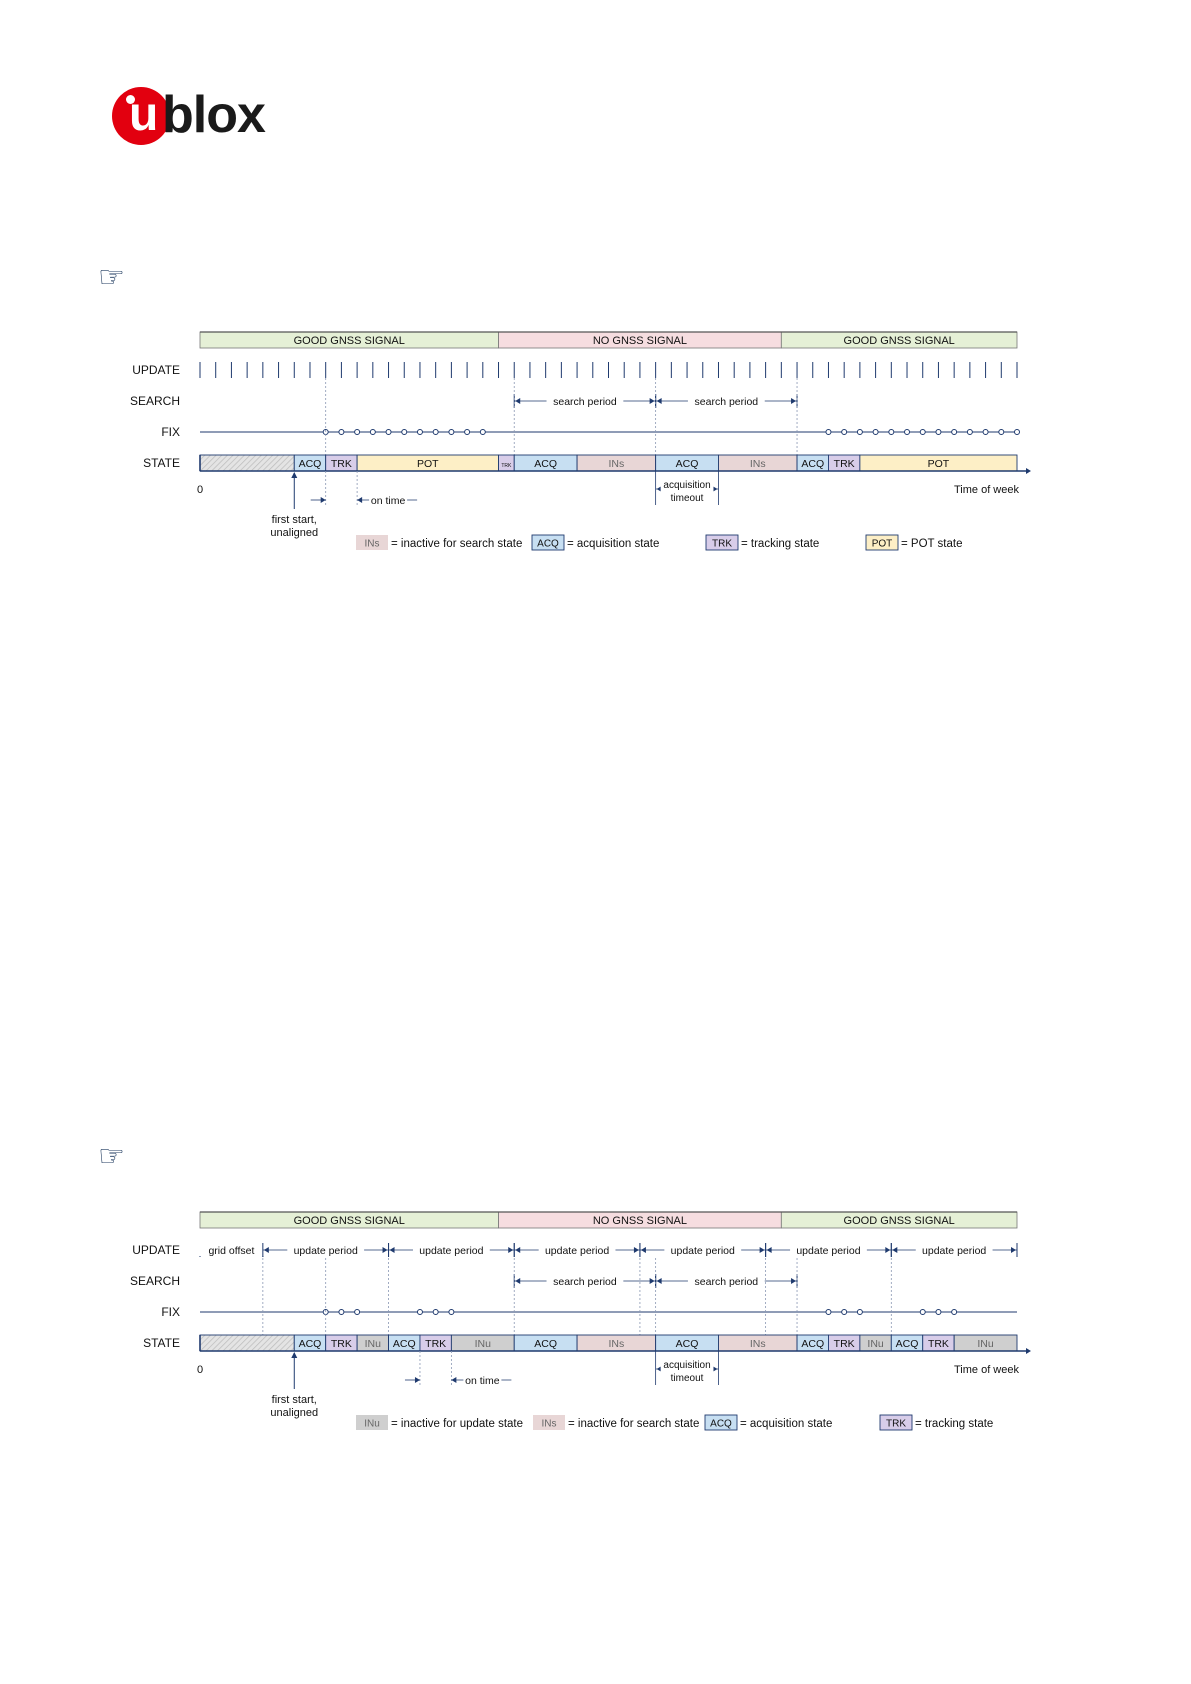  Describe the element at coordinates (899, 341) in the screenshot. I see `signal-label: GOOD GNSS SIGNAL` at that location.